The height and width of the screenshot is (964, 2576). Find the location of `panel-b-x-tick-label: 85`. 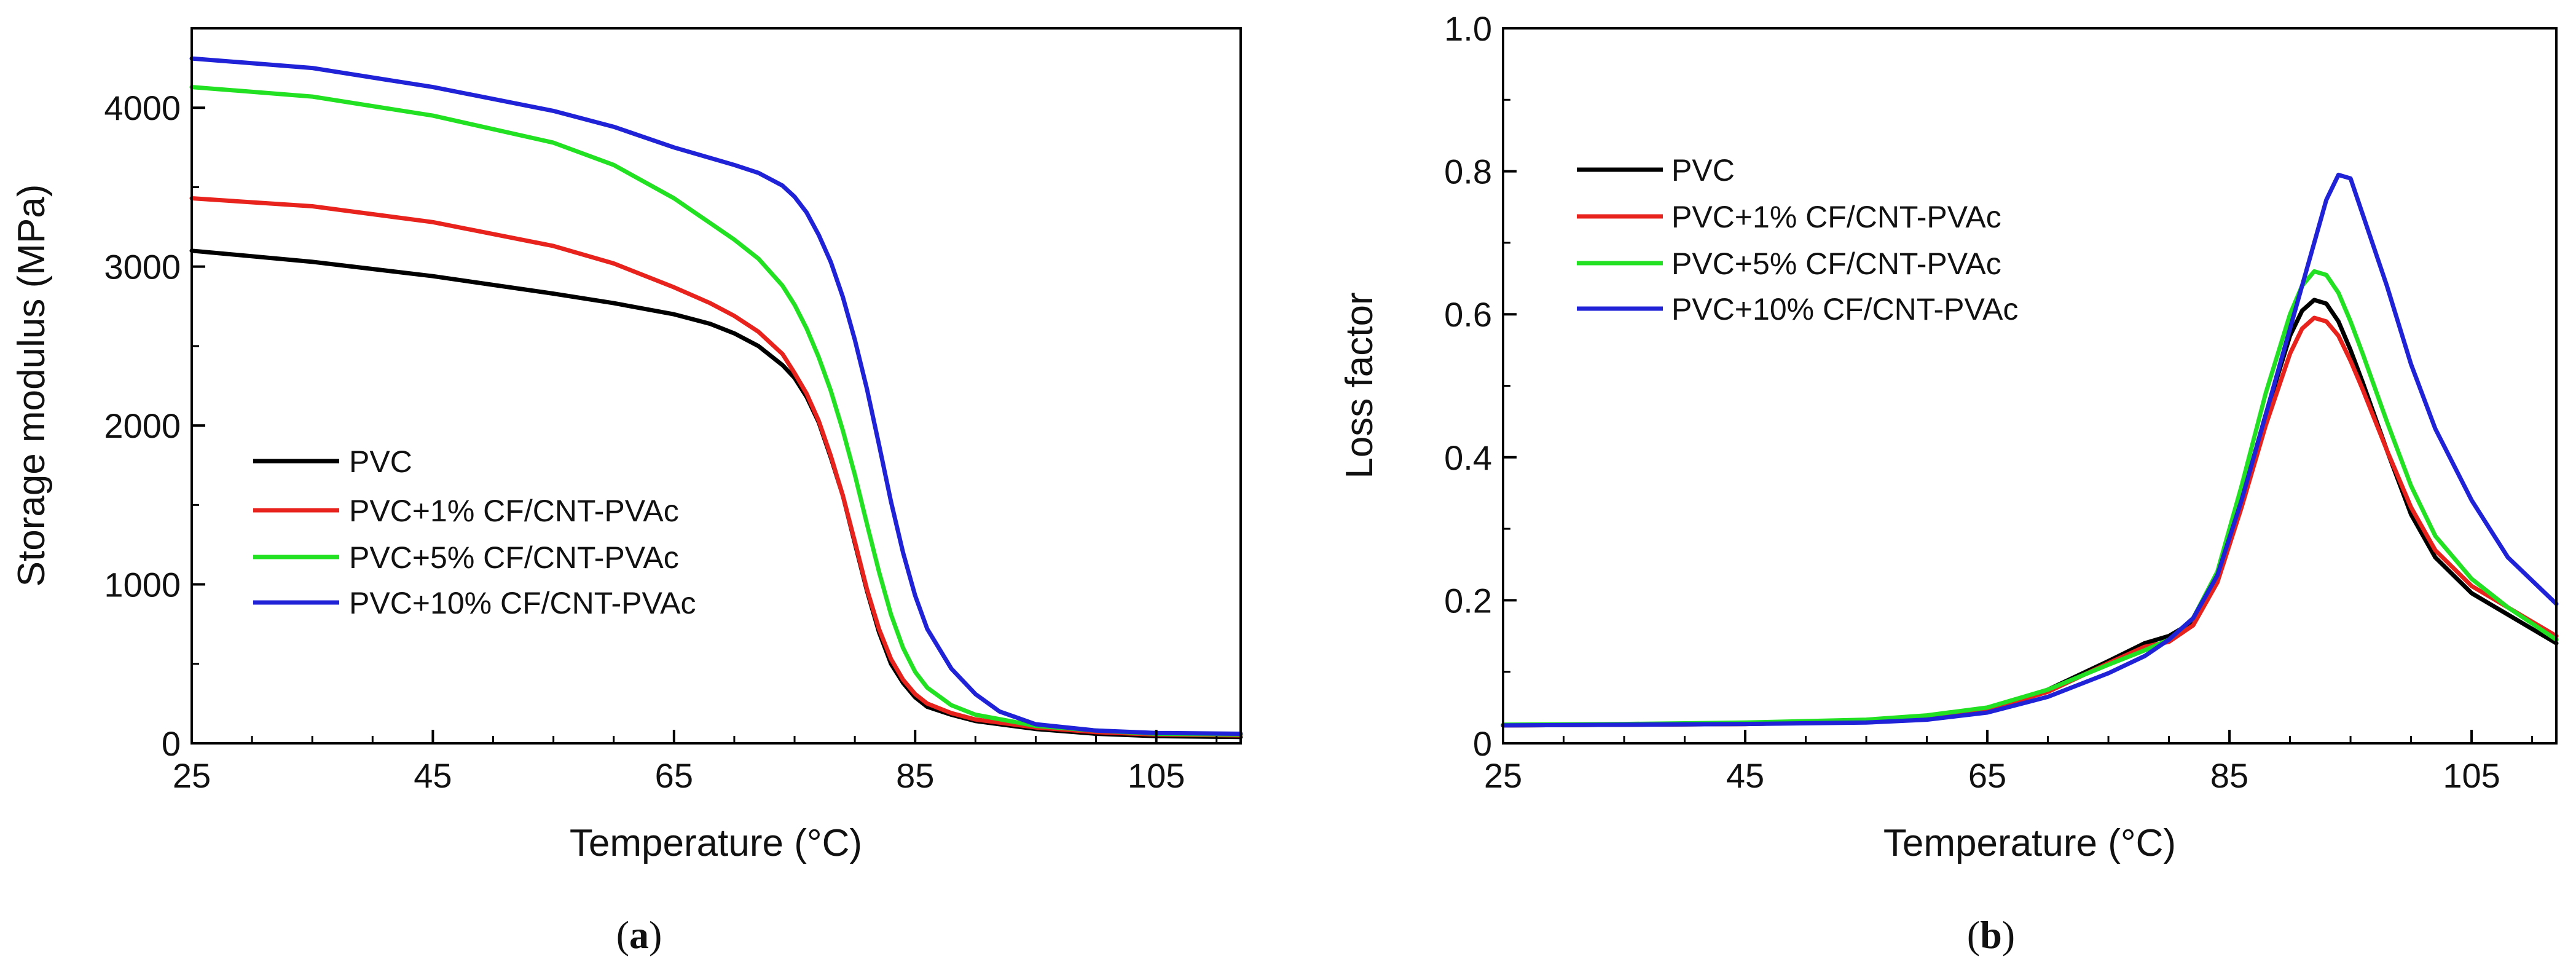

panel-b-x-tick-label: 85 is located at coordinates (2229, 775).